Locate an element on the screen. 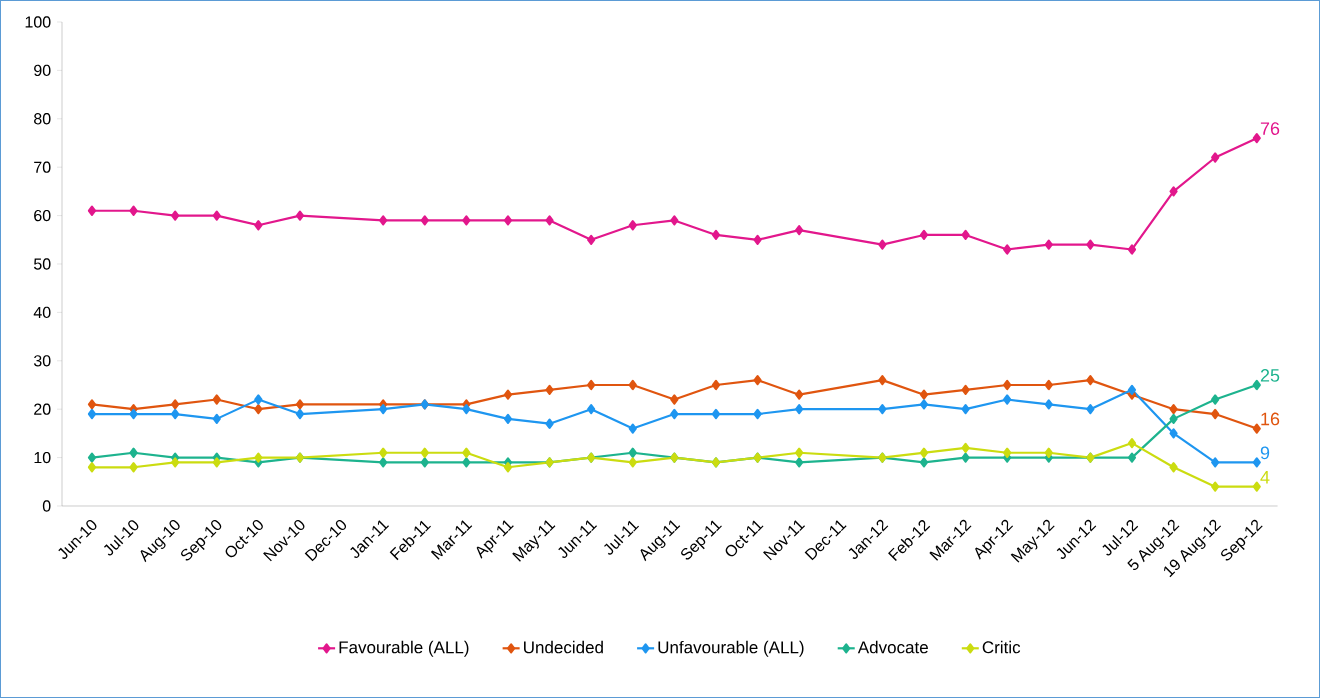  data-label: 25 is located at coordinates (1270, 375).